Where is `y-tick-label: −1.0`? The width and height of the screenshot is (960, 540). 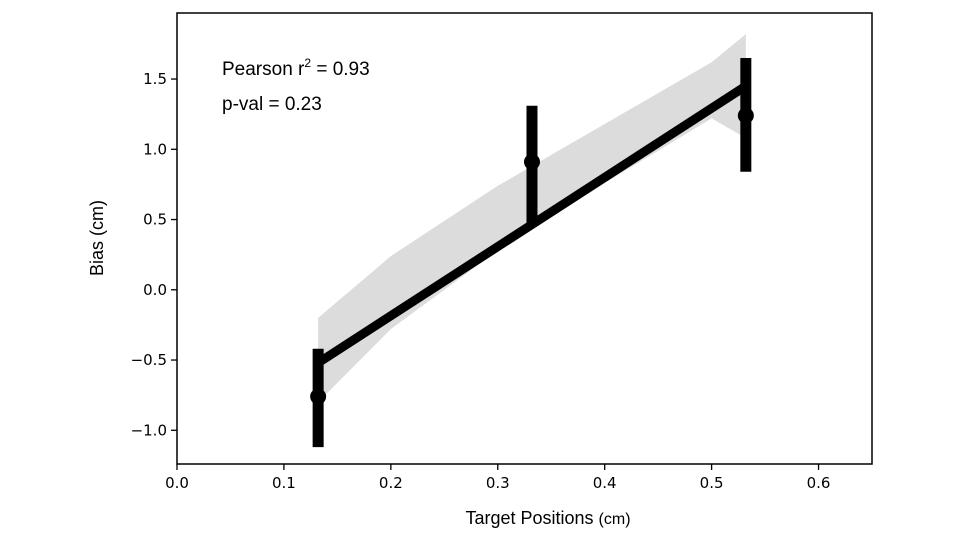 y-tick-label: −1.0 is located at coordinates (149, 430).